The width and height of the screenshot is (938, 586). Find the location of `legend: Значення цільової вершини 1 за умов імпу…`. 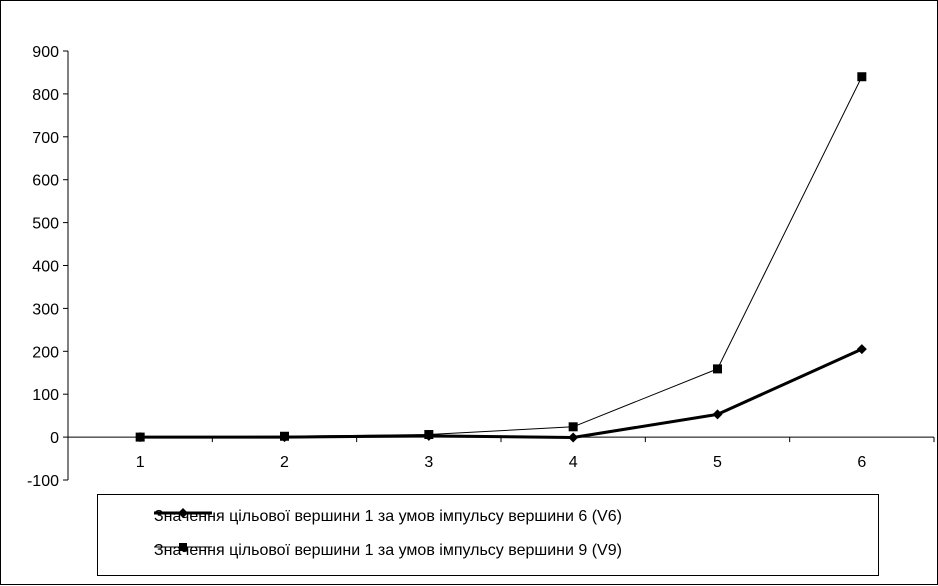

legend: Значення цільової вершини 1 за умов імпу… is located at coordinates (488, 535).